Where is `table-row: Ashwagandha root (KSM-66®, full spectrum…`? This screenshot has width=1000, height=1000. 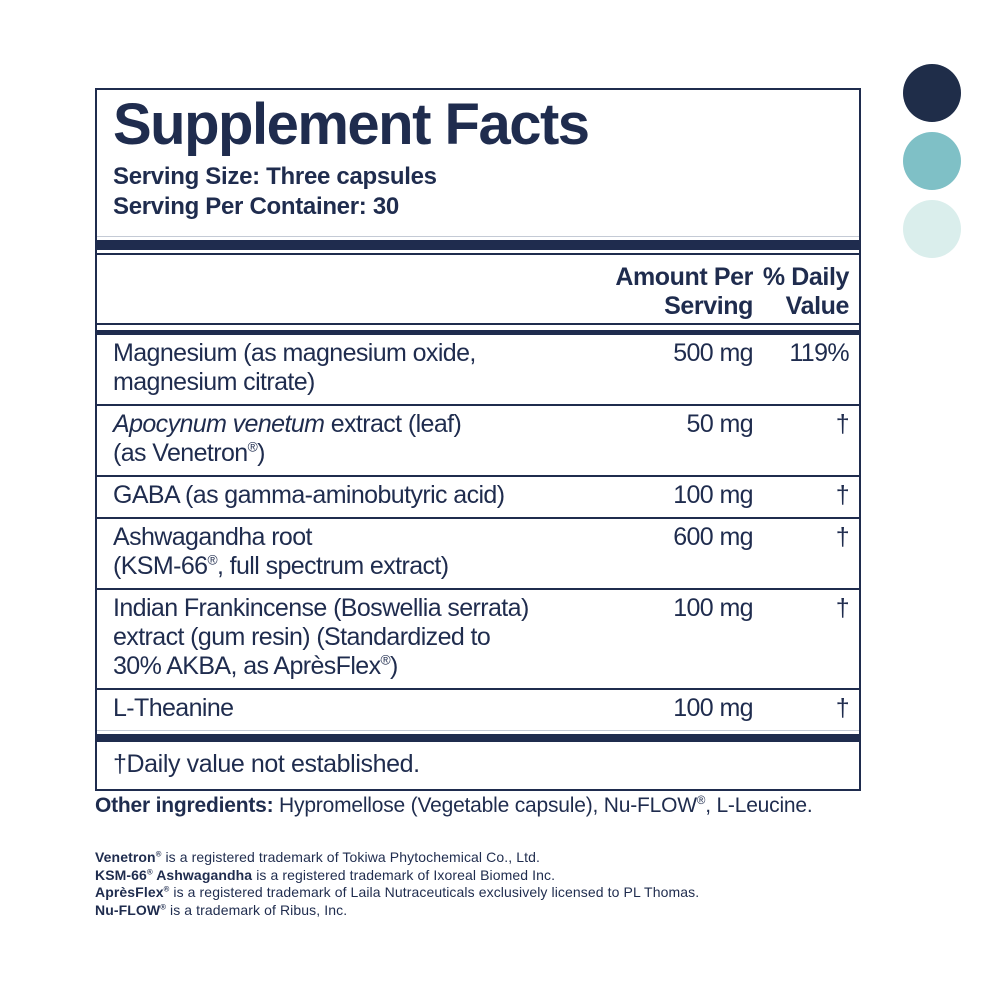
table-row: Ashwagandha root (KSM-66®, full spectrum… is located at coordinates (478, 554).